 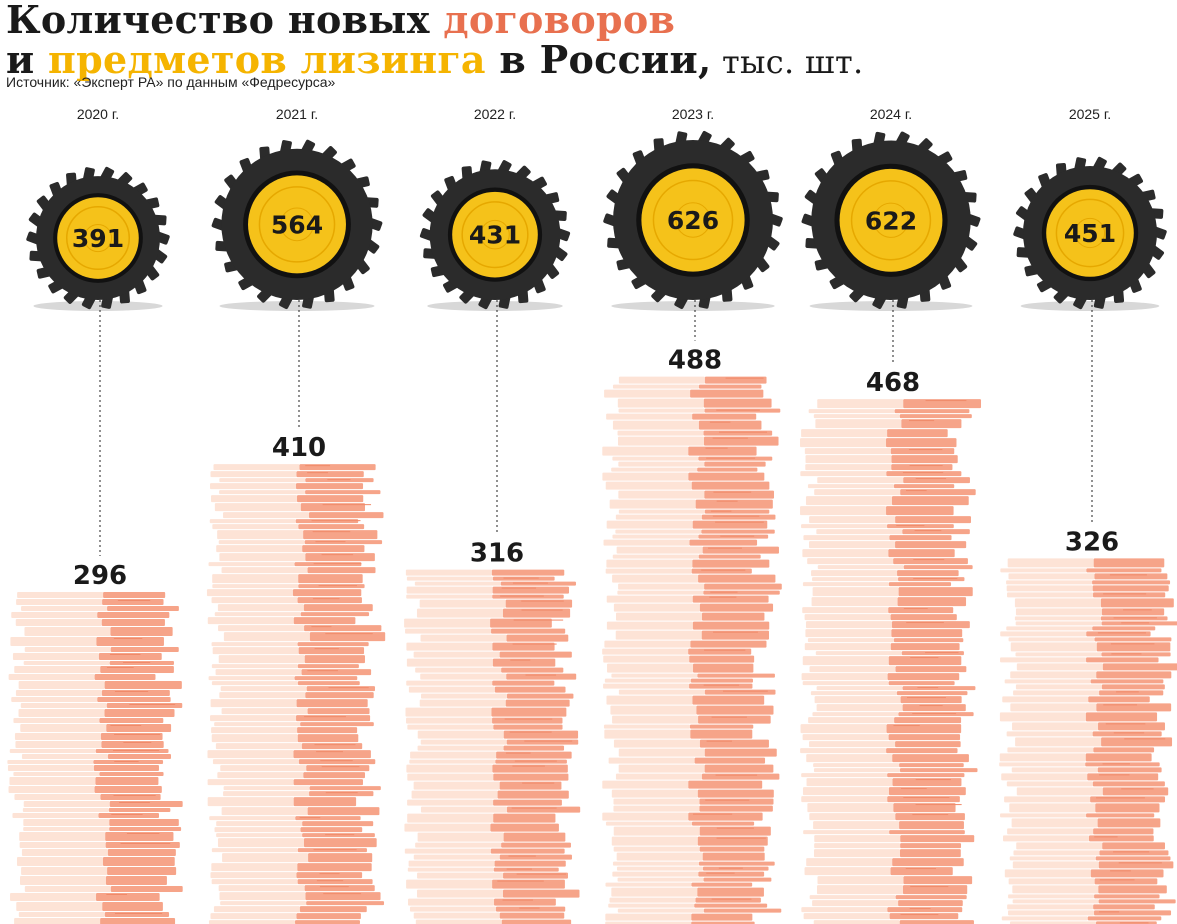 I want to click on contracts-value-label: 468, so click(x=893, y=383).